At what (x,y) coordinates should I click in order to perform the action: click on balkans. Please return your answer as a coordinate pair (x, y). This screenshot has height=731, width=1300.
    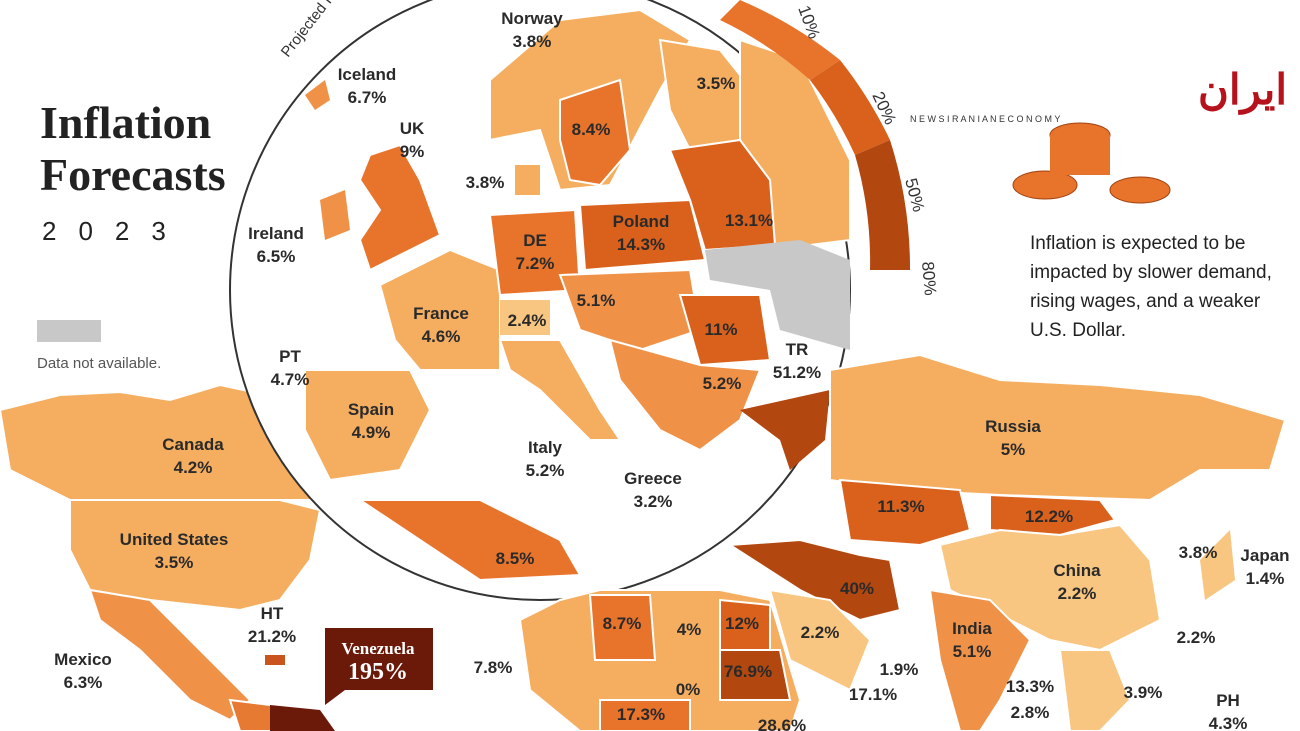
    Looking at the image, I should click on (685, 395).